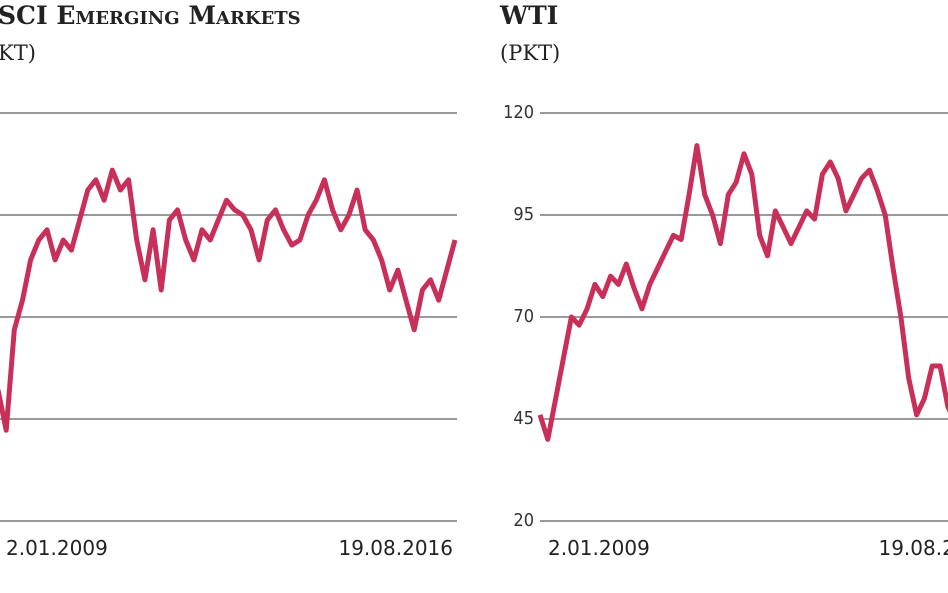  What do you see at coordinates (518, 112) in the screenshot?
I see `y-tick-label: 120` at bounding box center [518, 112].